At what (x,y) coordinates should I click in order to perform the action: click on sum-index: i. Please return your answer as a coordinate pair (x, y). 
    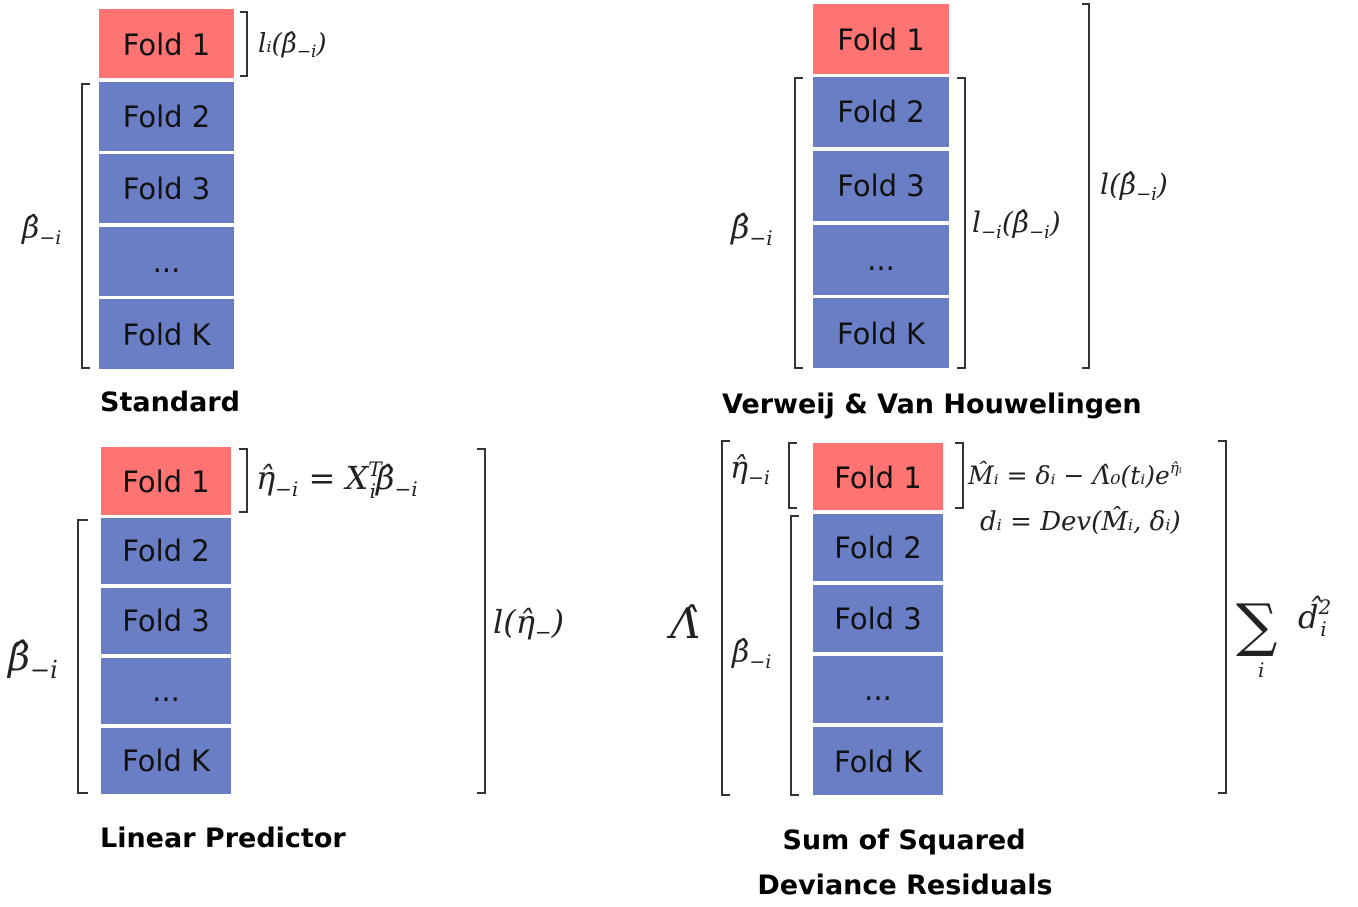
    Looking at the image, I should click on (1261, 670).